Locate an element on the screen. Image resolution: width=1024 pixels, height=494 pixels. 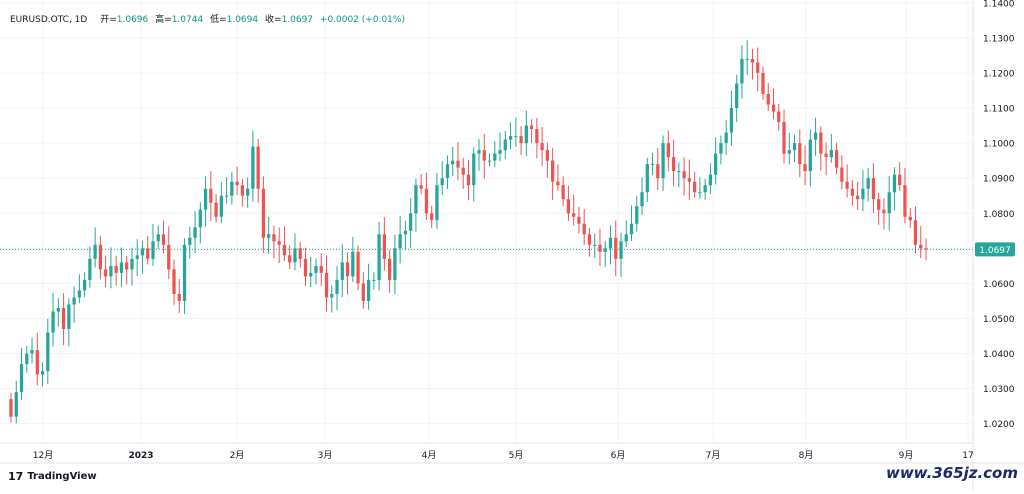
y-tick-label: 1.0900 is located at coordinates (999, 180).